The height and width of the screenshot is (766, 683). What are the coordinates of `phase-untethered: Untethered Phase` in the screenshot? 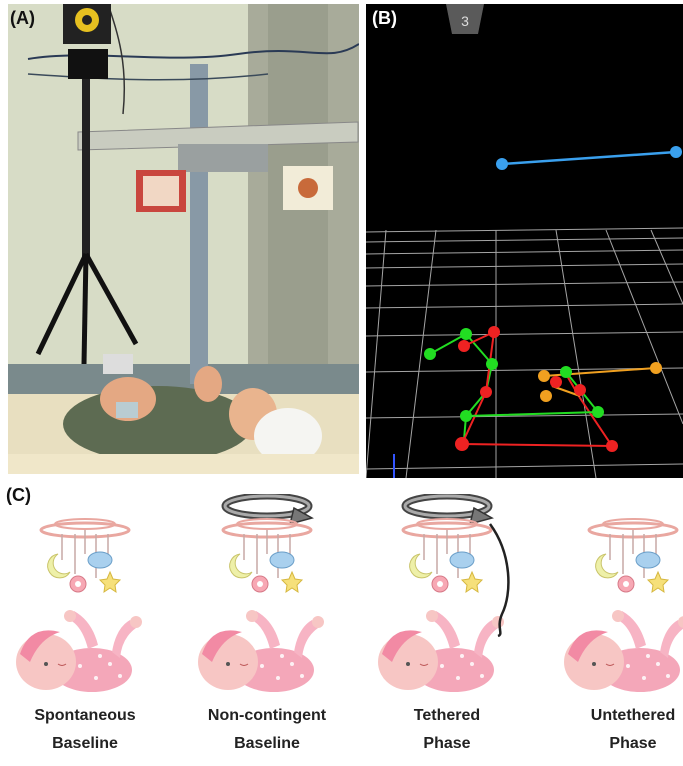 It's located at (615, 630).